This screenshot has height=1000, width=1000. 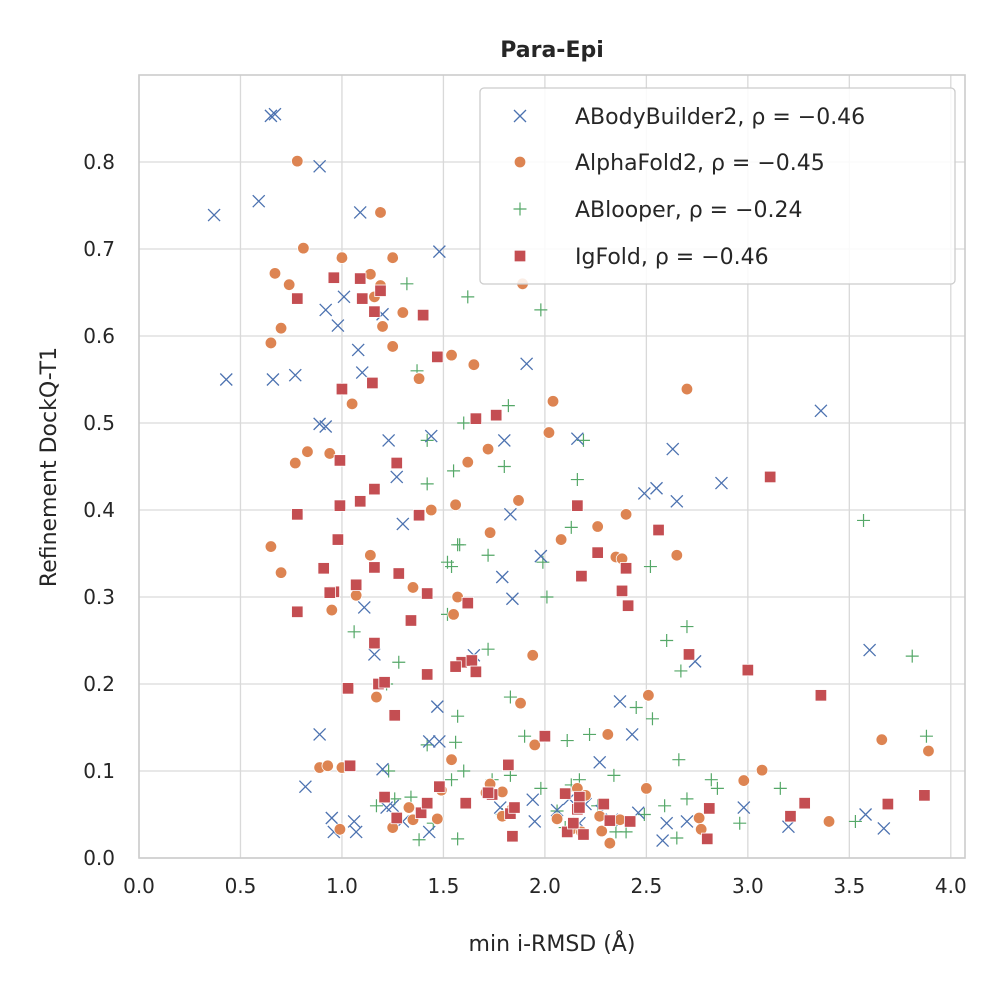 What do you see at coordinates (720, 117) in the screenshot?
I see `legend-label-abodybuilder2: ABodyBuilder2, ρ = −0.46` at bounding box center [720, 117].